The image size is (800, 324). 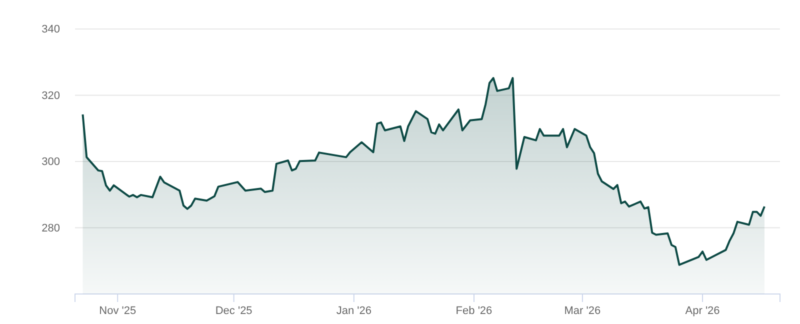 What do you see at coordinates (51, 228) in the screenshot?
I see `y-tick-label: 280` at bounding box center [51, 228].